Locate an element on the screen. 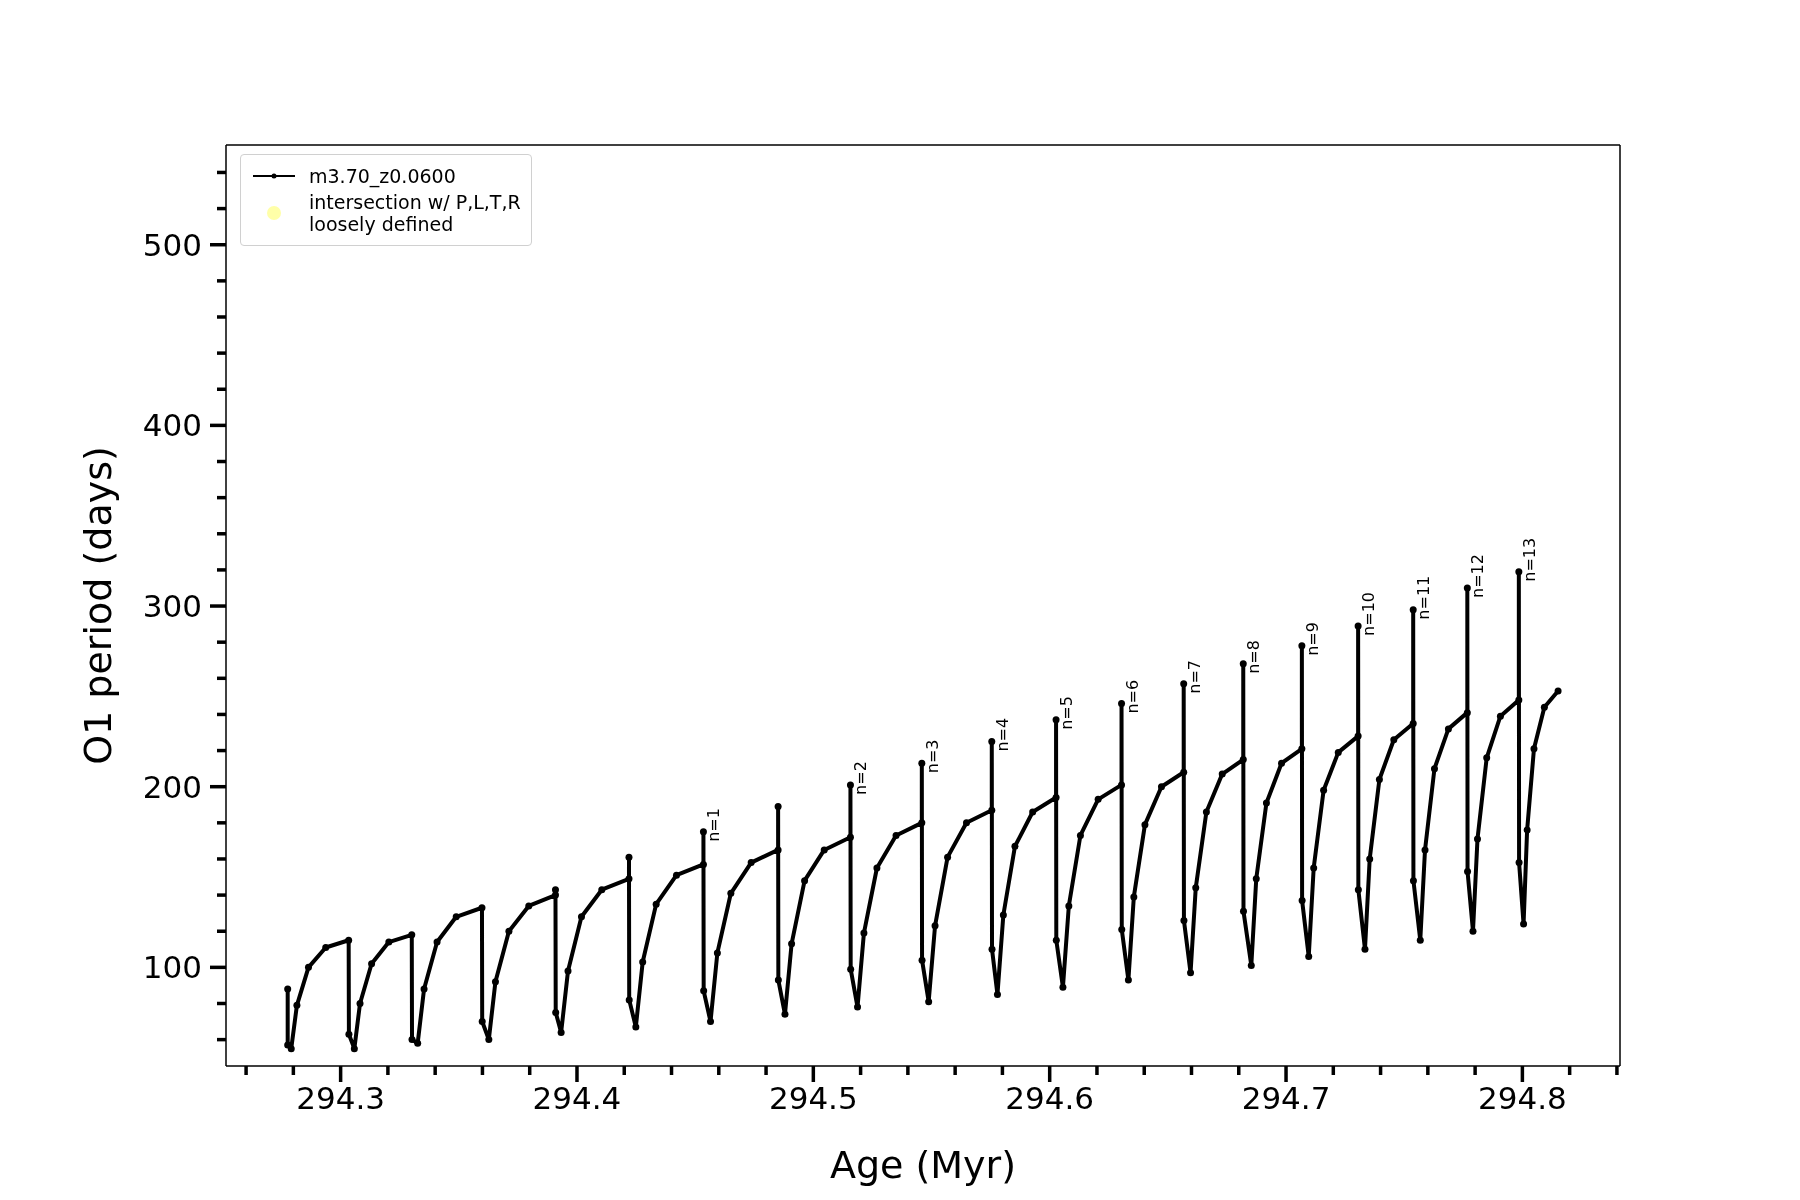 The height and width of the screenshot is (1200, 1800). y-tick-label: 400 is located at coordinates (172, 425).